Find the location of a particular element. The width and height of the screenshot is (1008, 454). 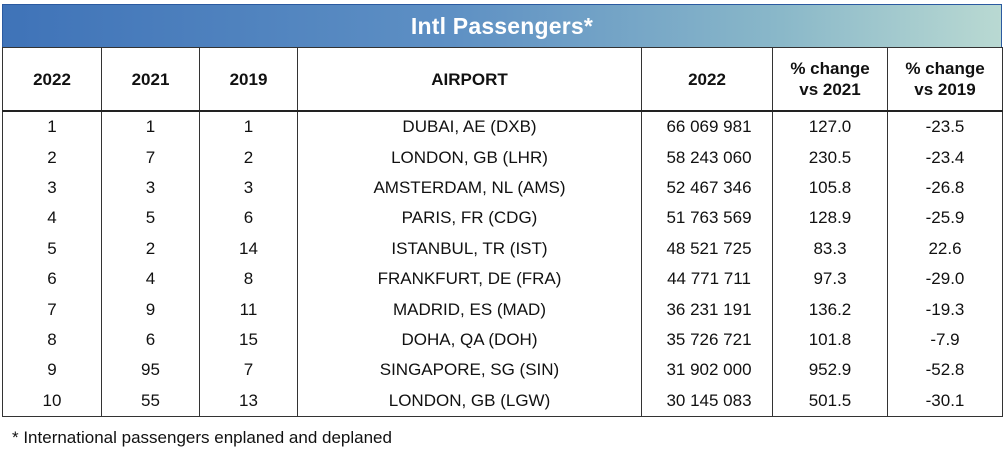

cell-passengers-2022: 48 521 725 is located at coordinates (707, 248).